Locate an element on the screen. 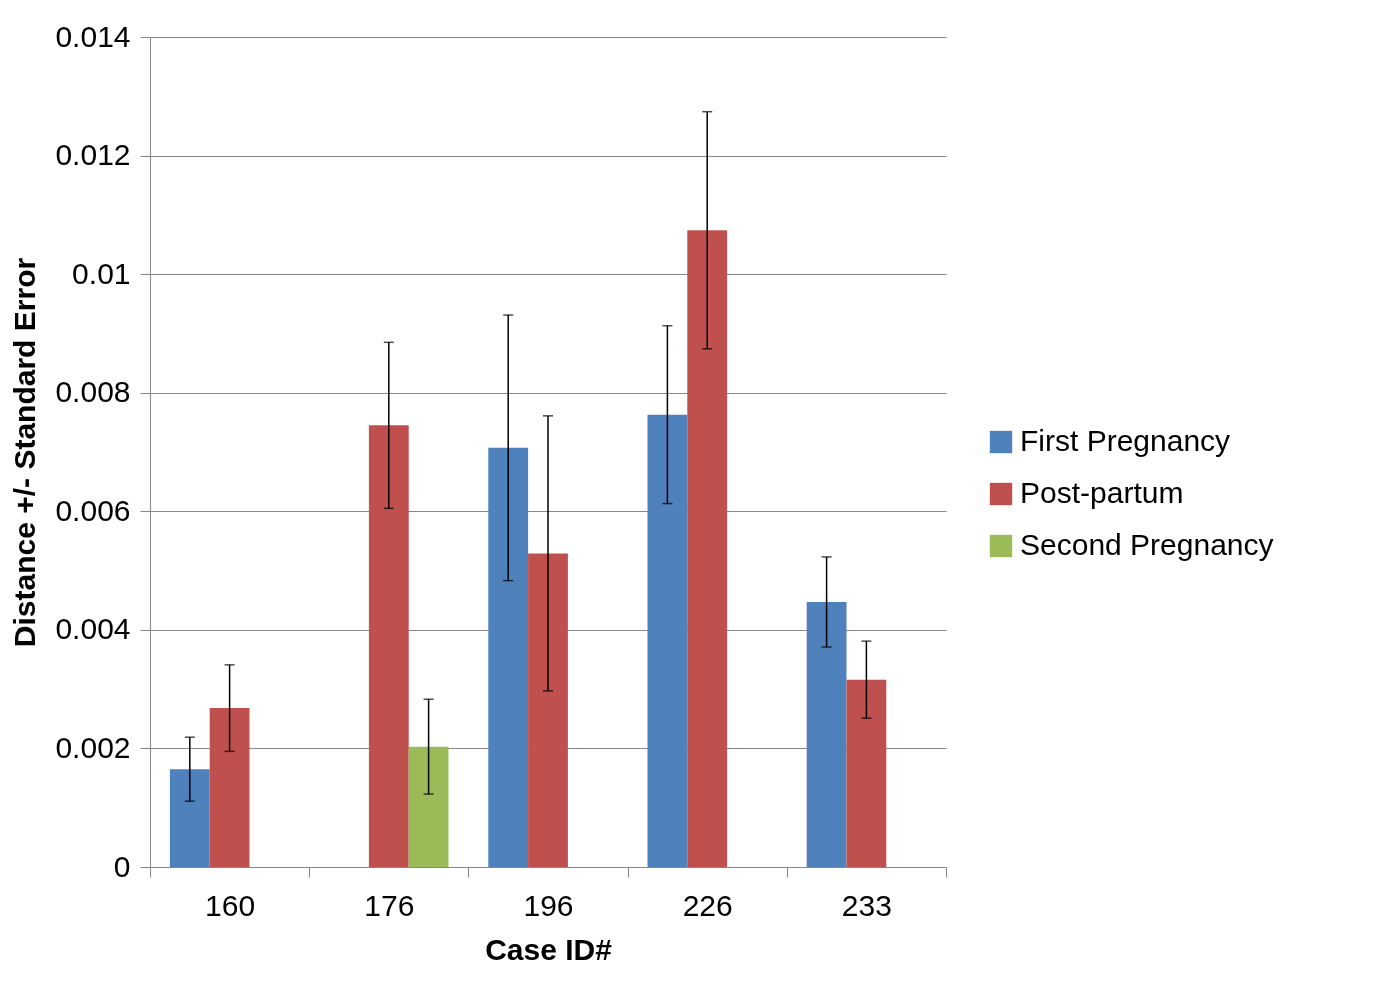  y-axis-title: Distance +/- Standard Error is located at coordinates (25, 452).